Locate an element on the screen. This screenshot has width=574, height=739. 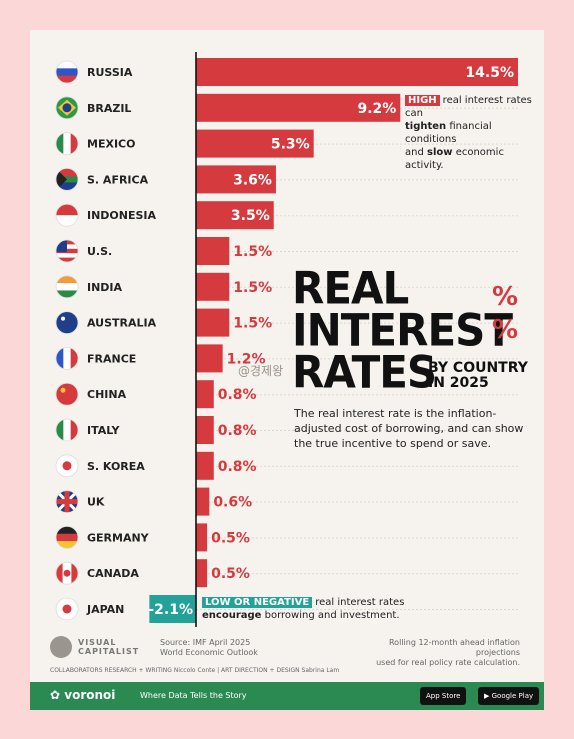
title-line2: INTEREST is located at coordinates (402, 330).